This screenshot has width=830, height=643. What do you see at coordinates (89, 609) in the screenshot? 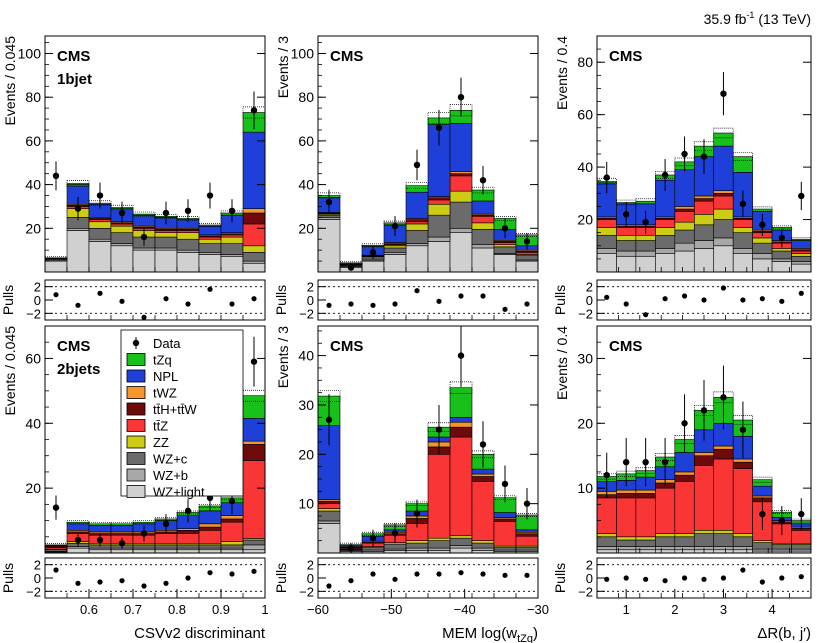
I see `x-tick-label: 0.6` at bounding box center [89, 609].